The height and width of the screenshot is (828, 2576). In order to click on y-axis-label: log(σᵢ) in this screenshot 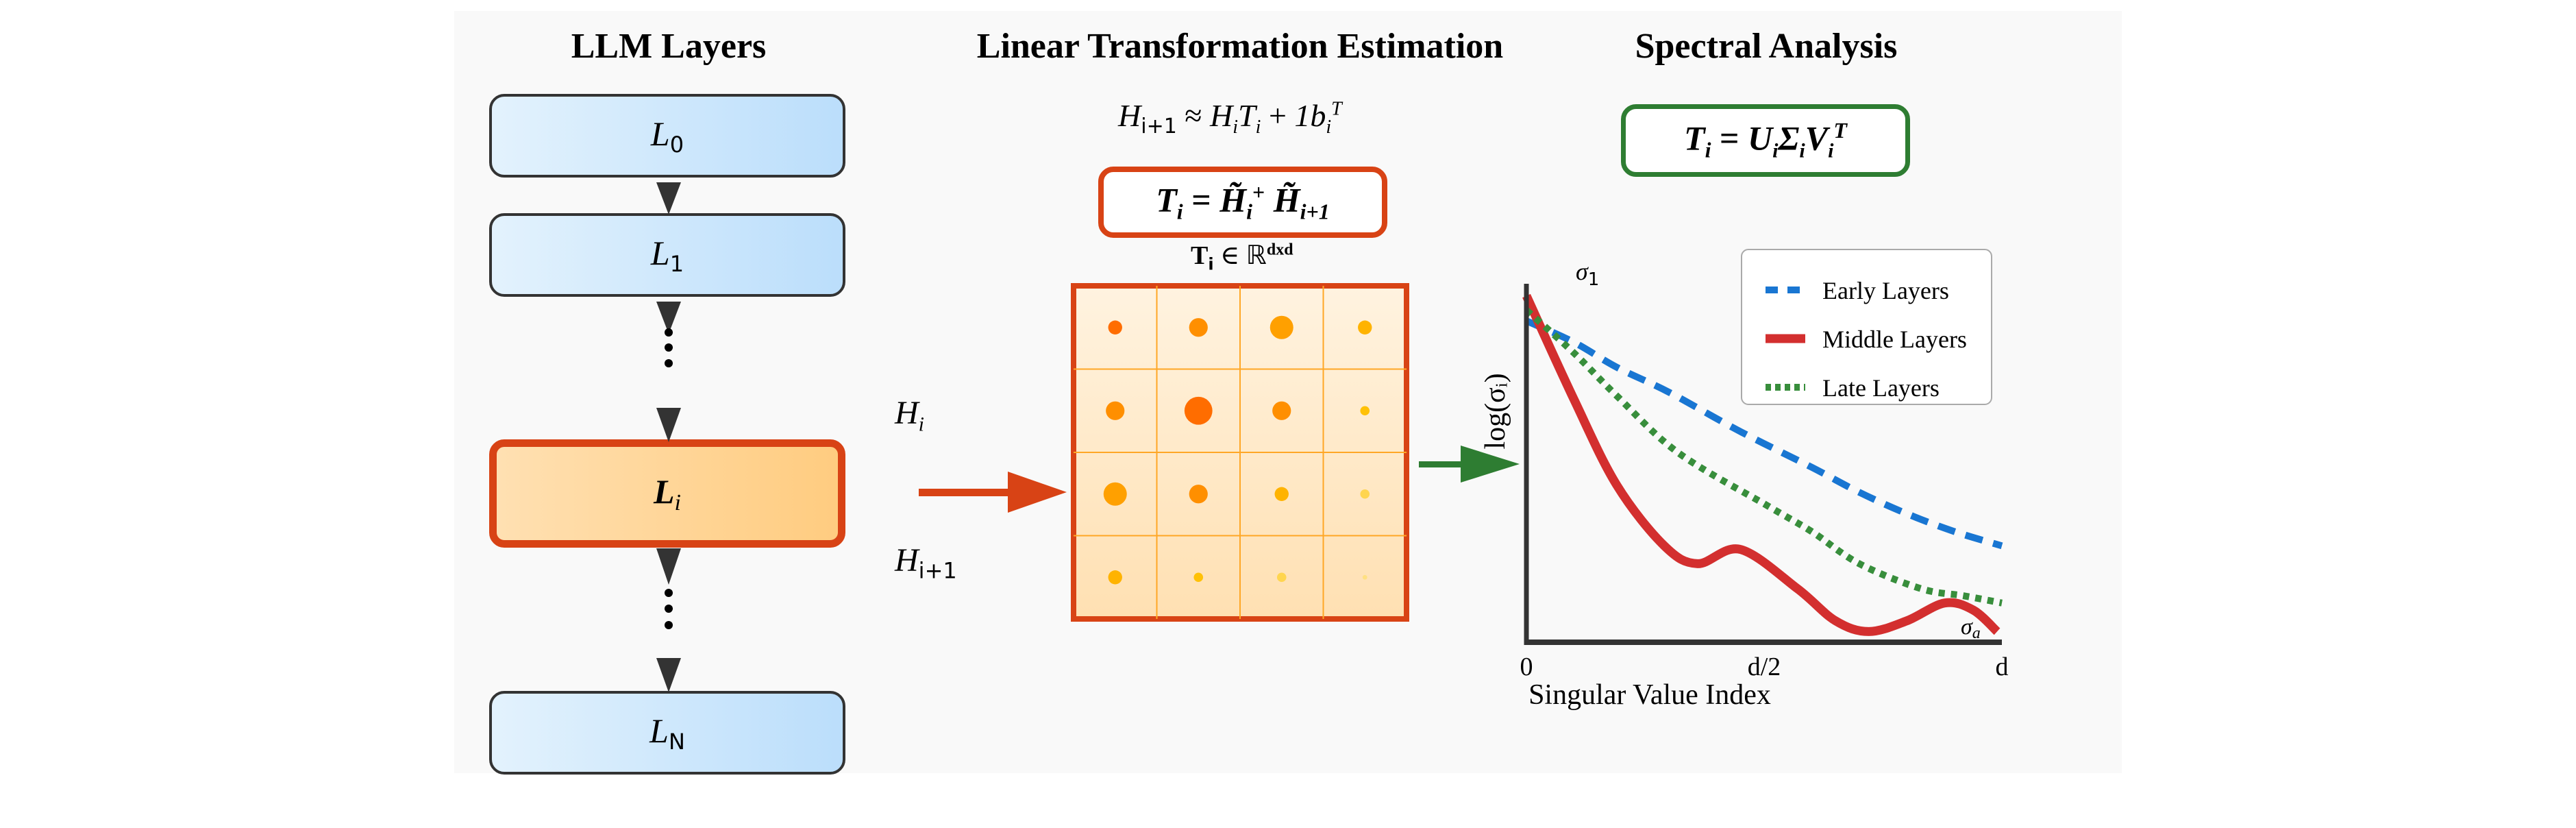, I will do `click(1495, 411)`.